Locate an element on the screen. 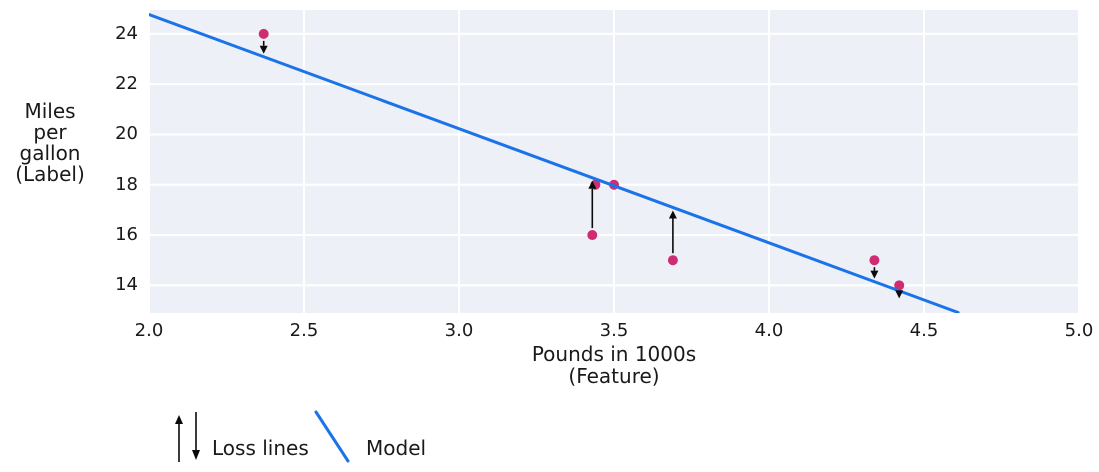 The width and height of the screenshot is (1099, 472). legend-label-loss: Loss lines is located at coordinates (260, 448).